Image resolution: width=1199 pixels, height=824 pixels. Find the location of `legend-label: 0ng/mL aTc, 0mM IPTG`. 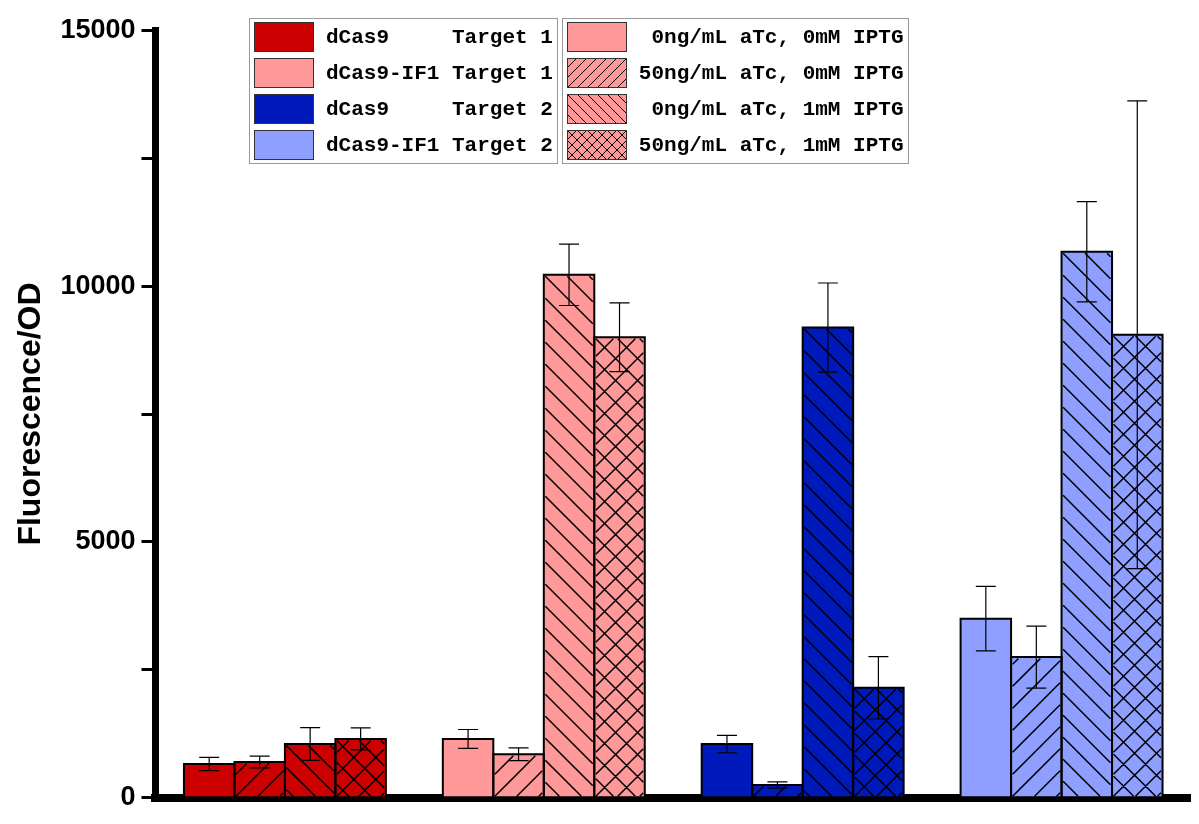

legend-label: 0ng/mL aTc, 0mM IPTG is located at coordinates (777, 37).